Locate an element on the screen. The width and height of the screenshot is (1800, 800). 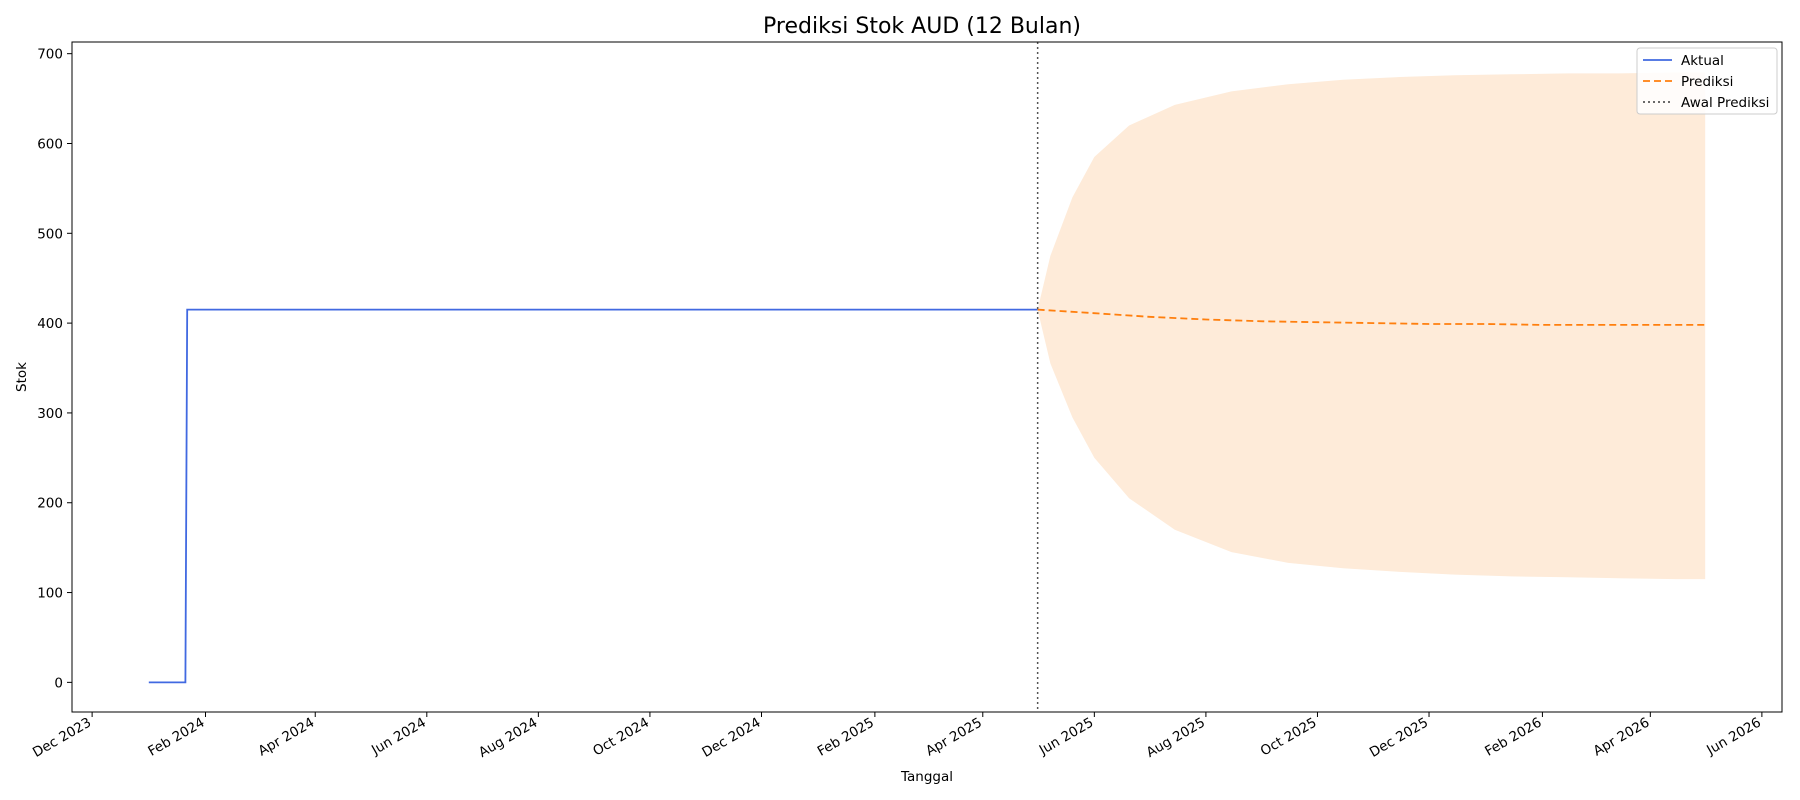
x-tick-label: Aug 2024 is located at coordinates (508, 738).